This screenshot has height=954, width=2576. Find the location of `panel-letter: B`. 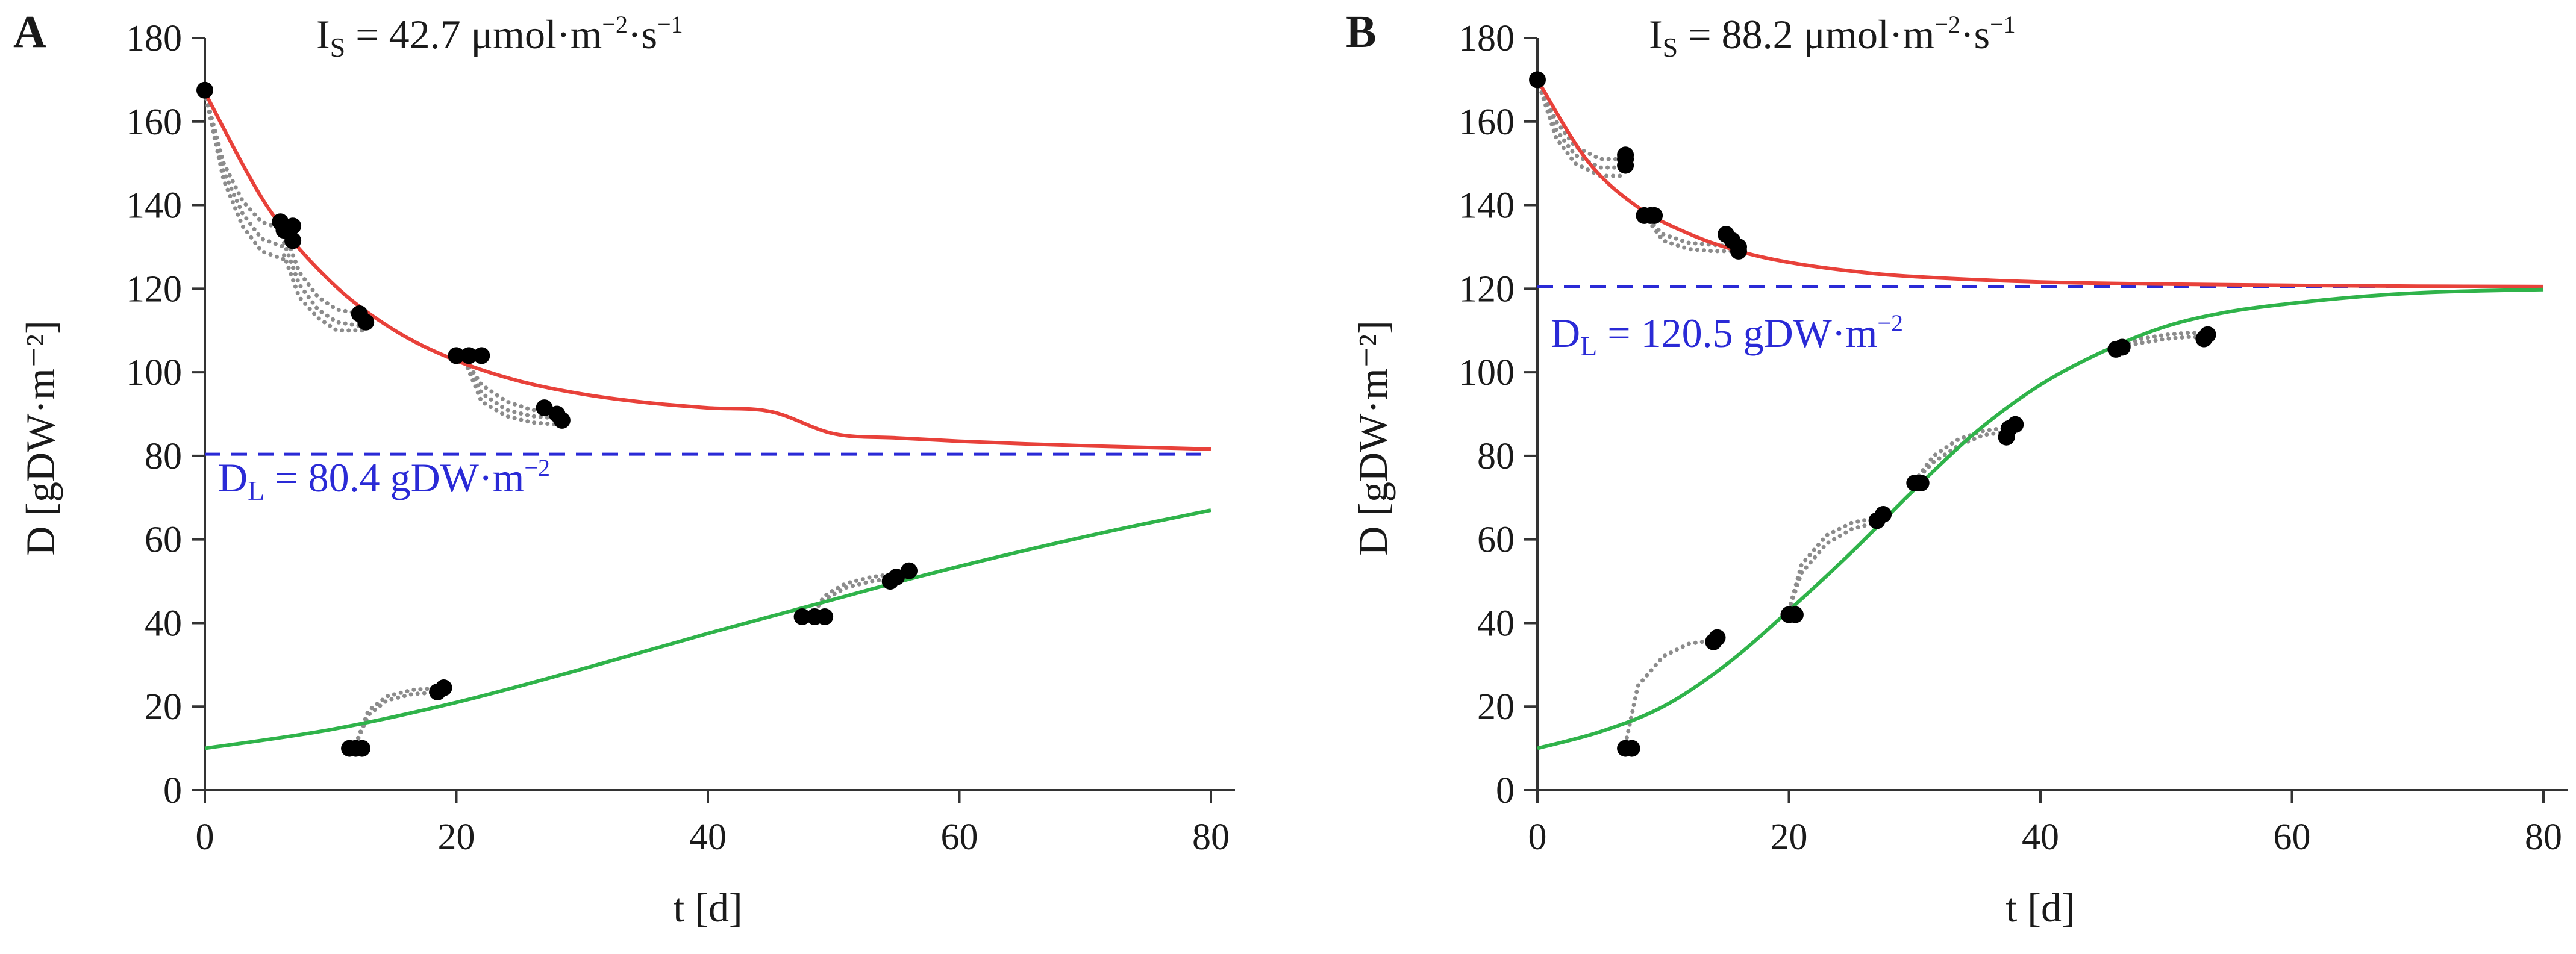

panel-letter: B is located at coordinates (1362, 32).